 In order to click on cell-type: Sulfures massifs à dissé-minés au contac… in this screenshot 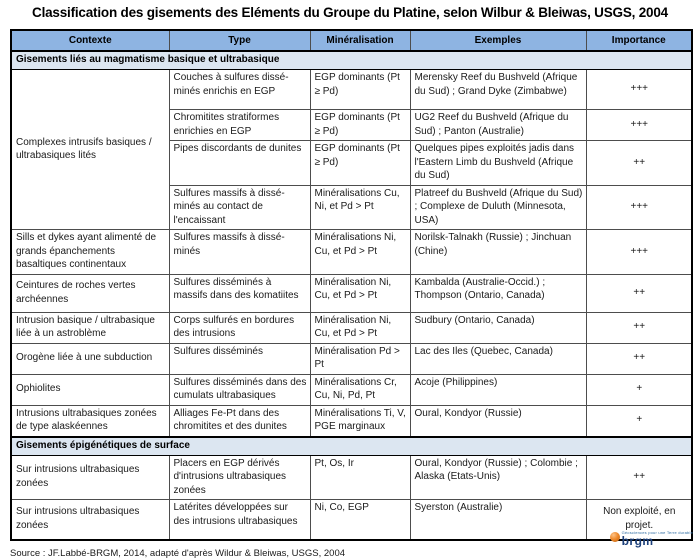, I will do `click(239, 207)`.